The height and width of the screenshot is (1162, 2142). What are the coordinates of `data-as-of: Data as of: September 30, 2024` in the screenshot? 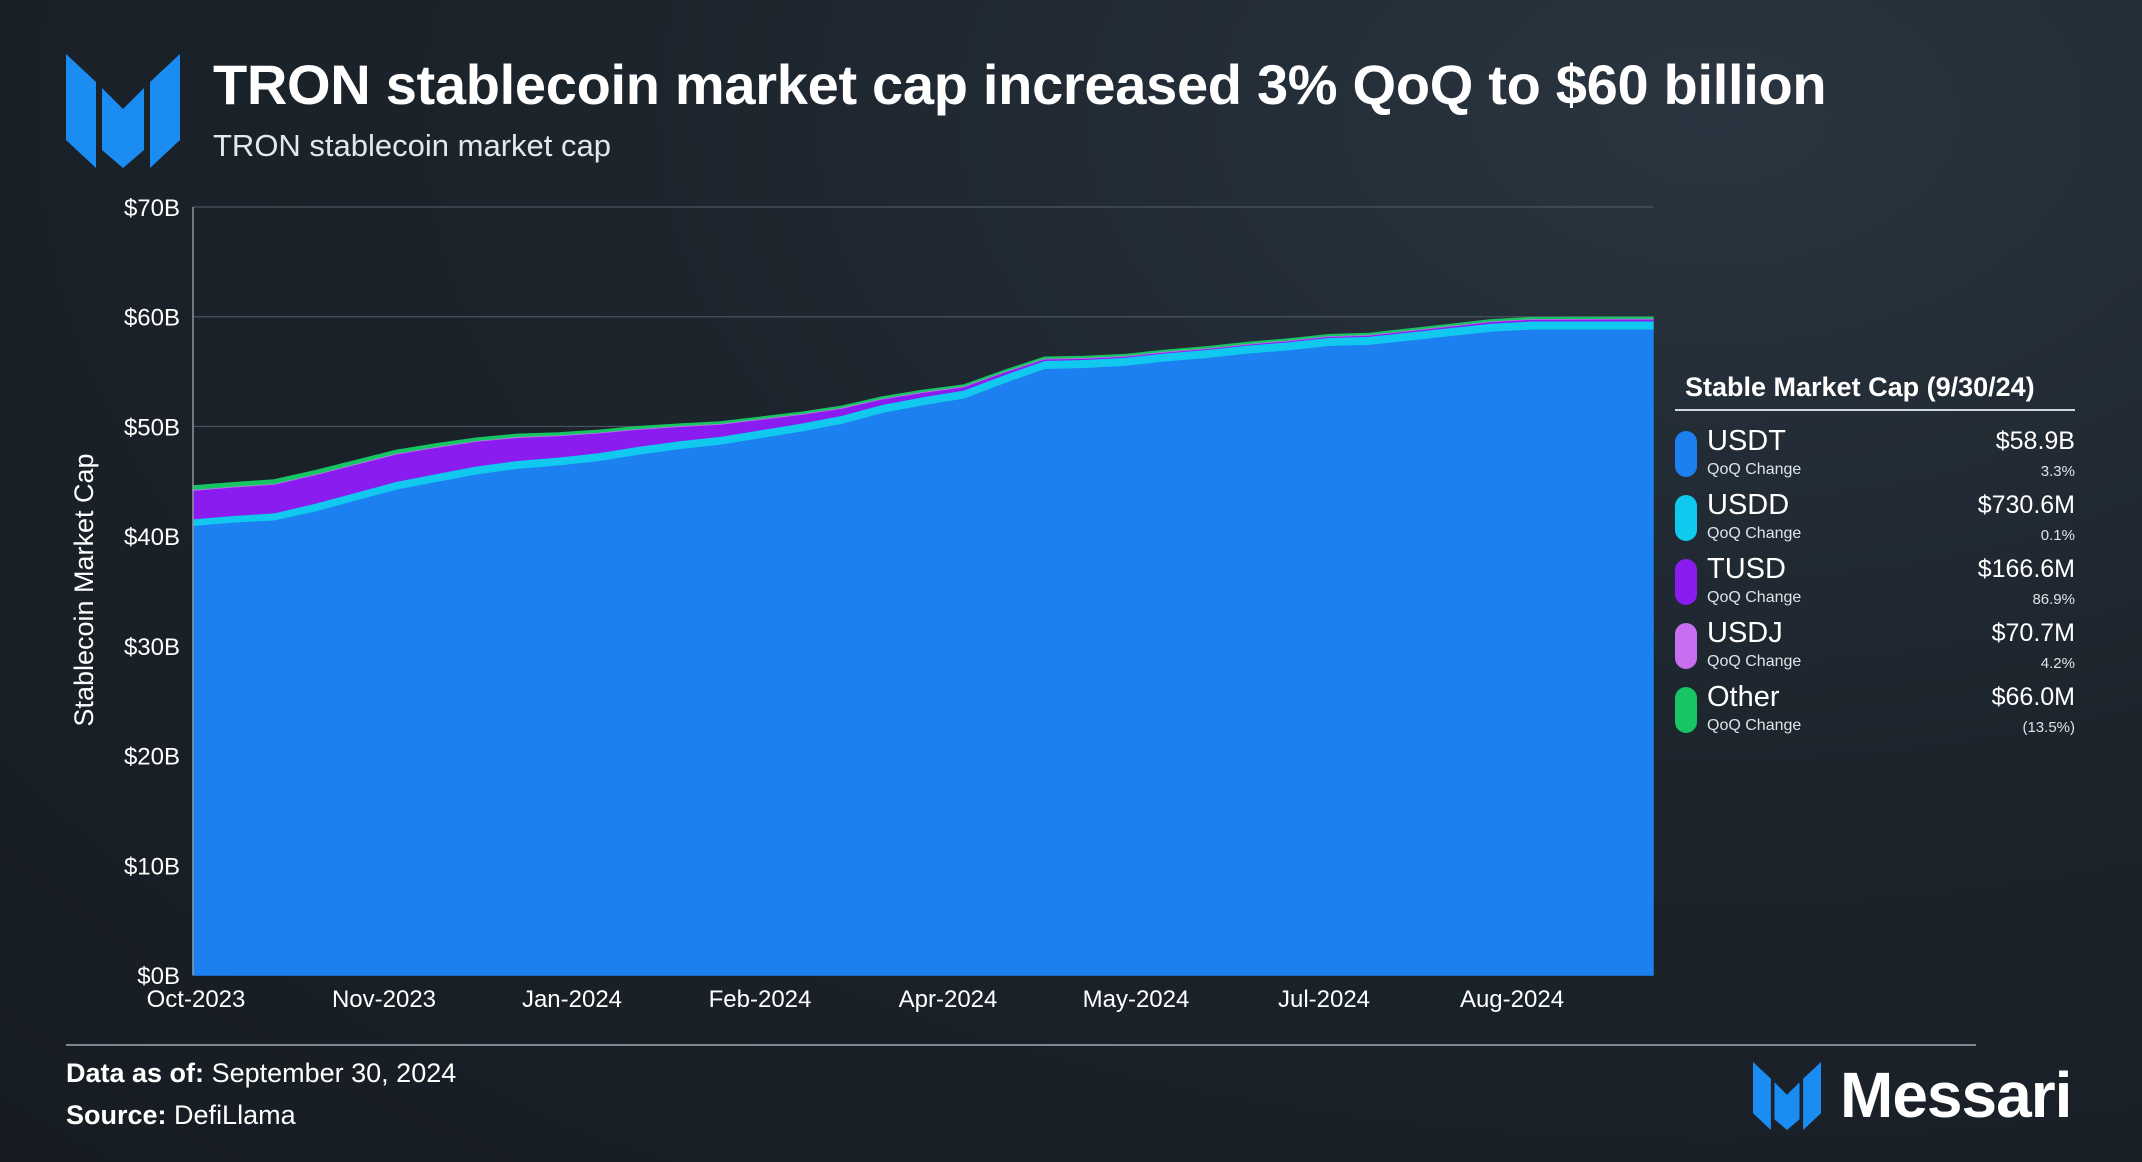 It's located at (261, 1073).